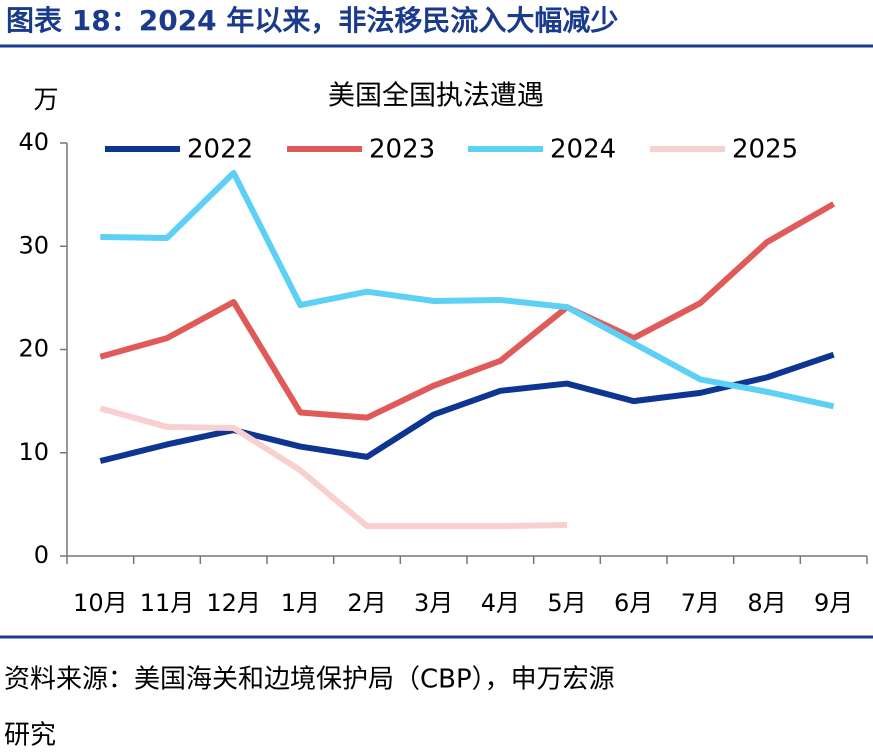  What do you see at coordinates (33, 245) in the screenshot?
I see `y-tick-label: 30` at bounding box center [33, 245].